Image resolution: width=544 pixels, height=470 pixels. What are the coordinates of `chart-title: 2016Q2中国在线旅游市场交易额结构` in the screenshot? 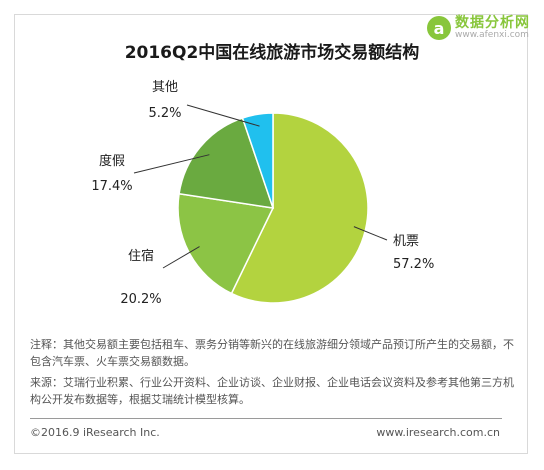 It's located at (272, 53).